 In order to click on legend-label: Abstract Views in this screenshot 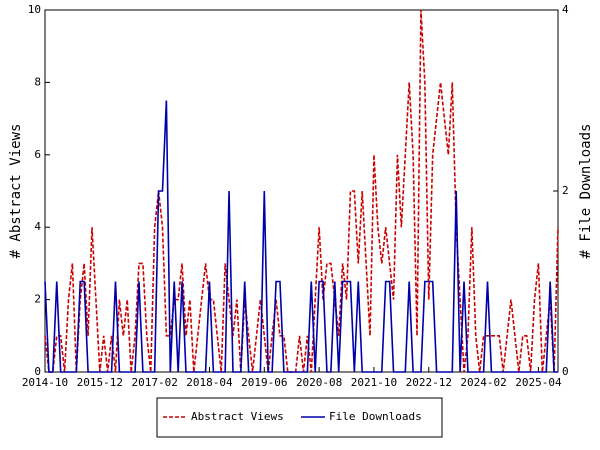, I will do `click(237, 416)`.